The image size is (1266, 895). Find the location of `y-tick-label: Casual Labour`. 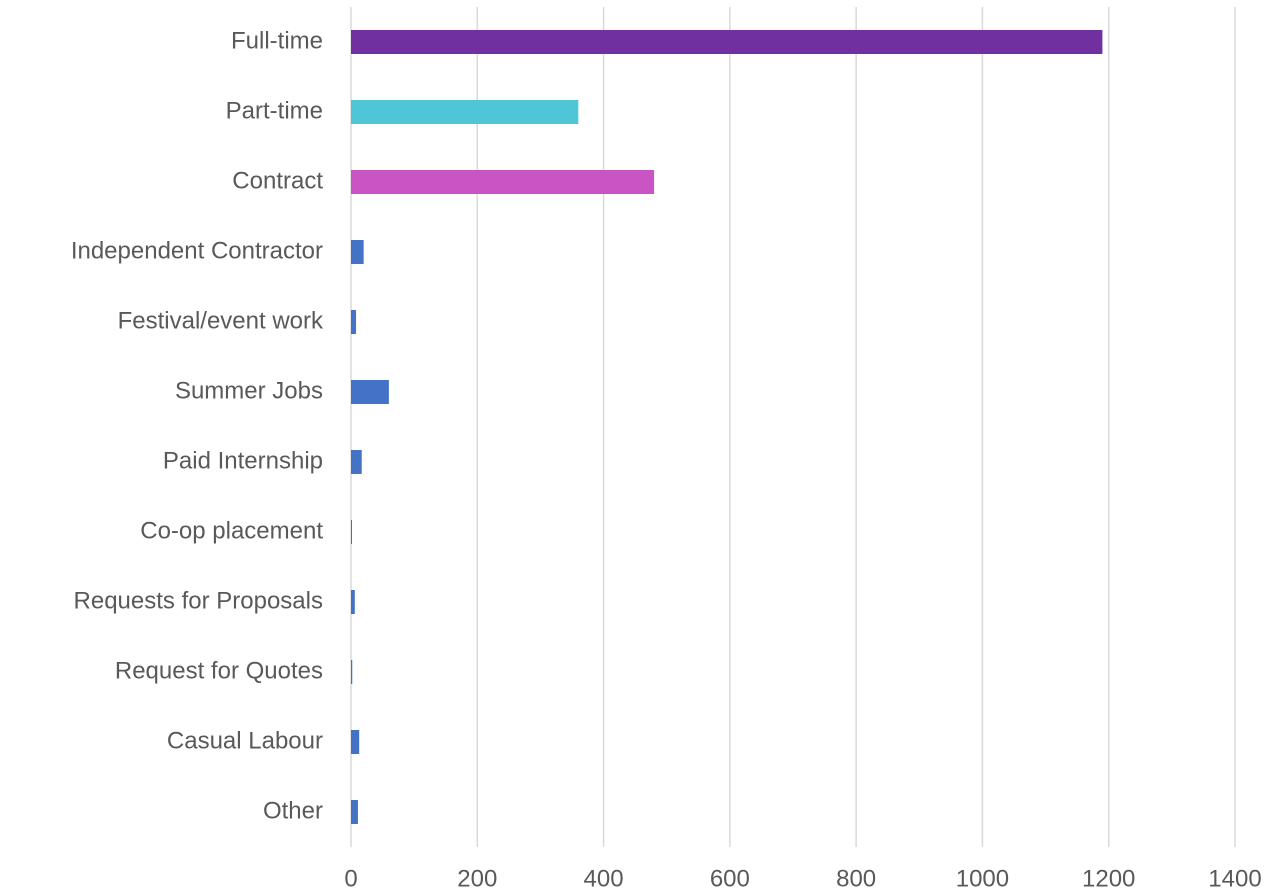

y-tick-label: Casual Labour is located at coordinates (245, 740).